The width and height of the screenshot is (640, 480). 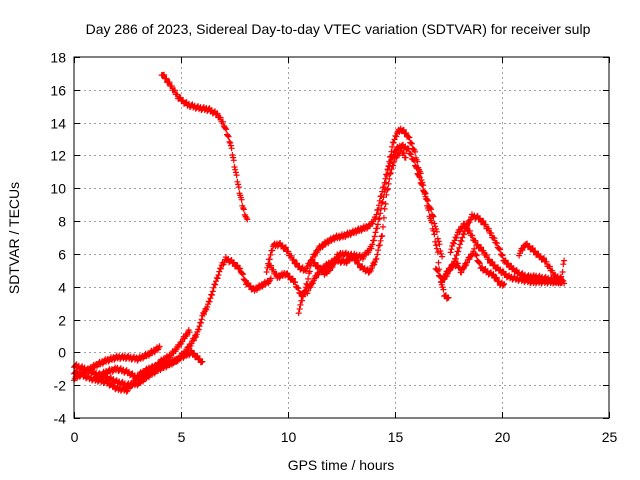 What do you see at coordinates (14, 238) in the screenshot?
I see `y-axis-label: SDTVAR / TECUs` at bounding box center [14, 238].